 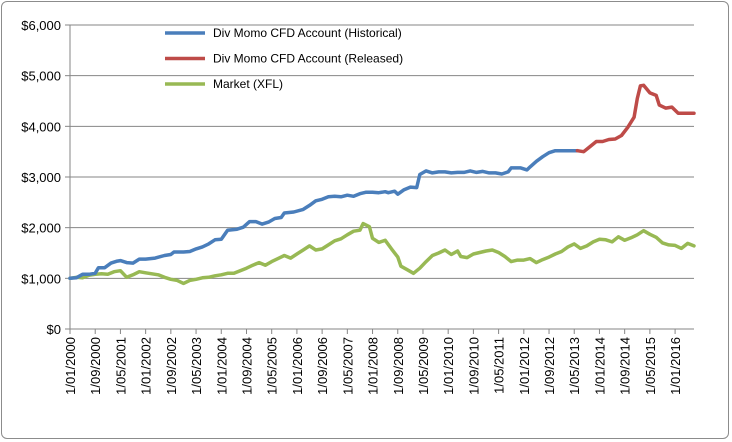 What do you see at coordinates (54, 329) in the screenshot?
I see `y-tick-label: $0` at bounding box center [54, 329].